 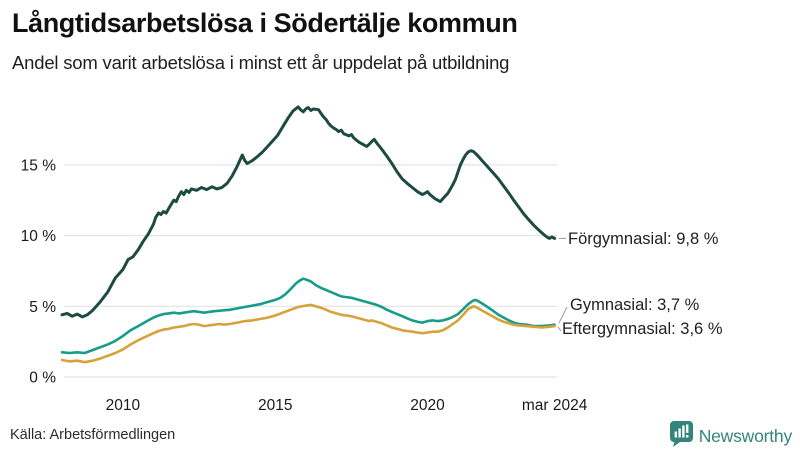 I want to click on series-end-label-gymnasial: Gymnasial: 3,7 %, so click(x=635, y=305).